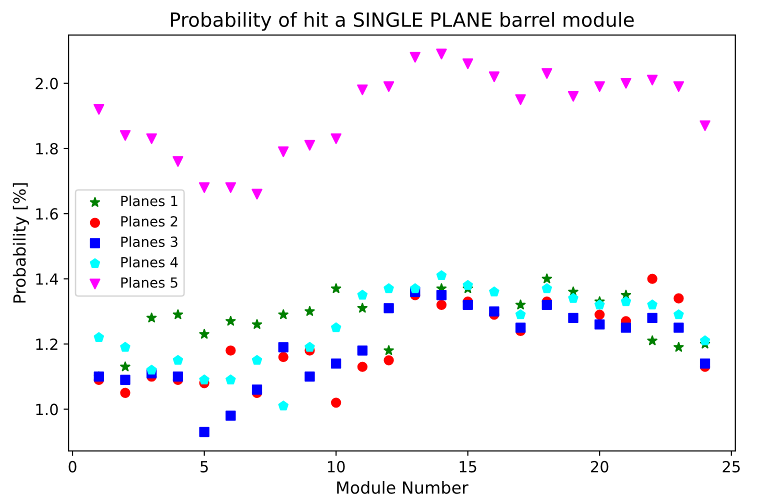 This screenshot has width=762, height=501. I want to click on legend-label: Planes 2, so click(149, 221).